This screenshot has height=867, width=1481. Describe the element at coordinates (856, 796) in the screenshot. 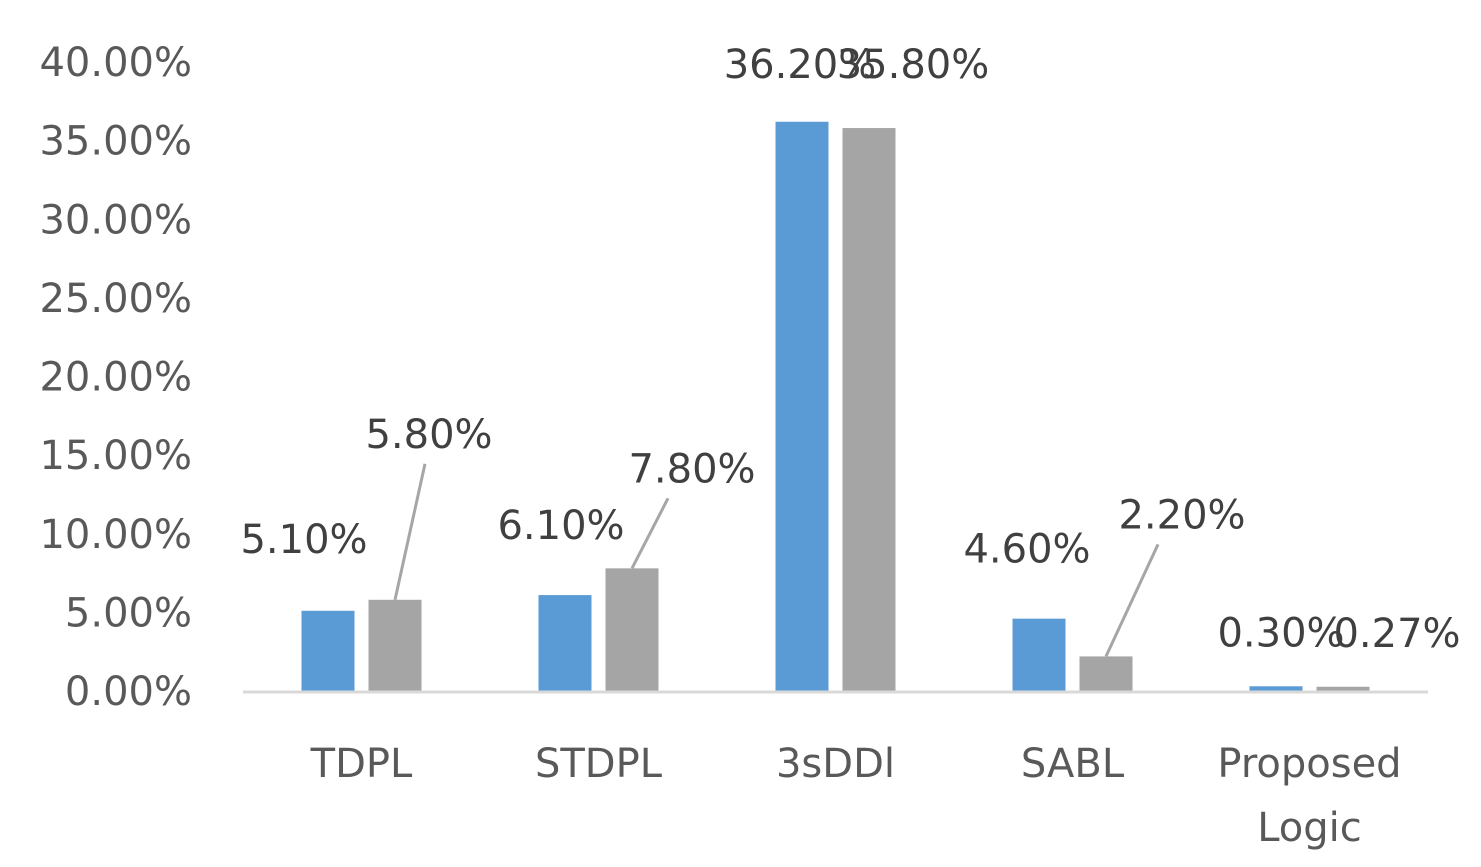

I see `category-labels: TDPL STDPL 3sDDl SABL Proposed Logic` at that location.